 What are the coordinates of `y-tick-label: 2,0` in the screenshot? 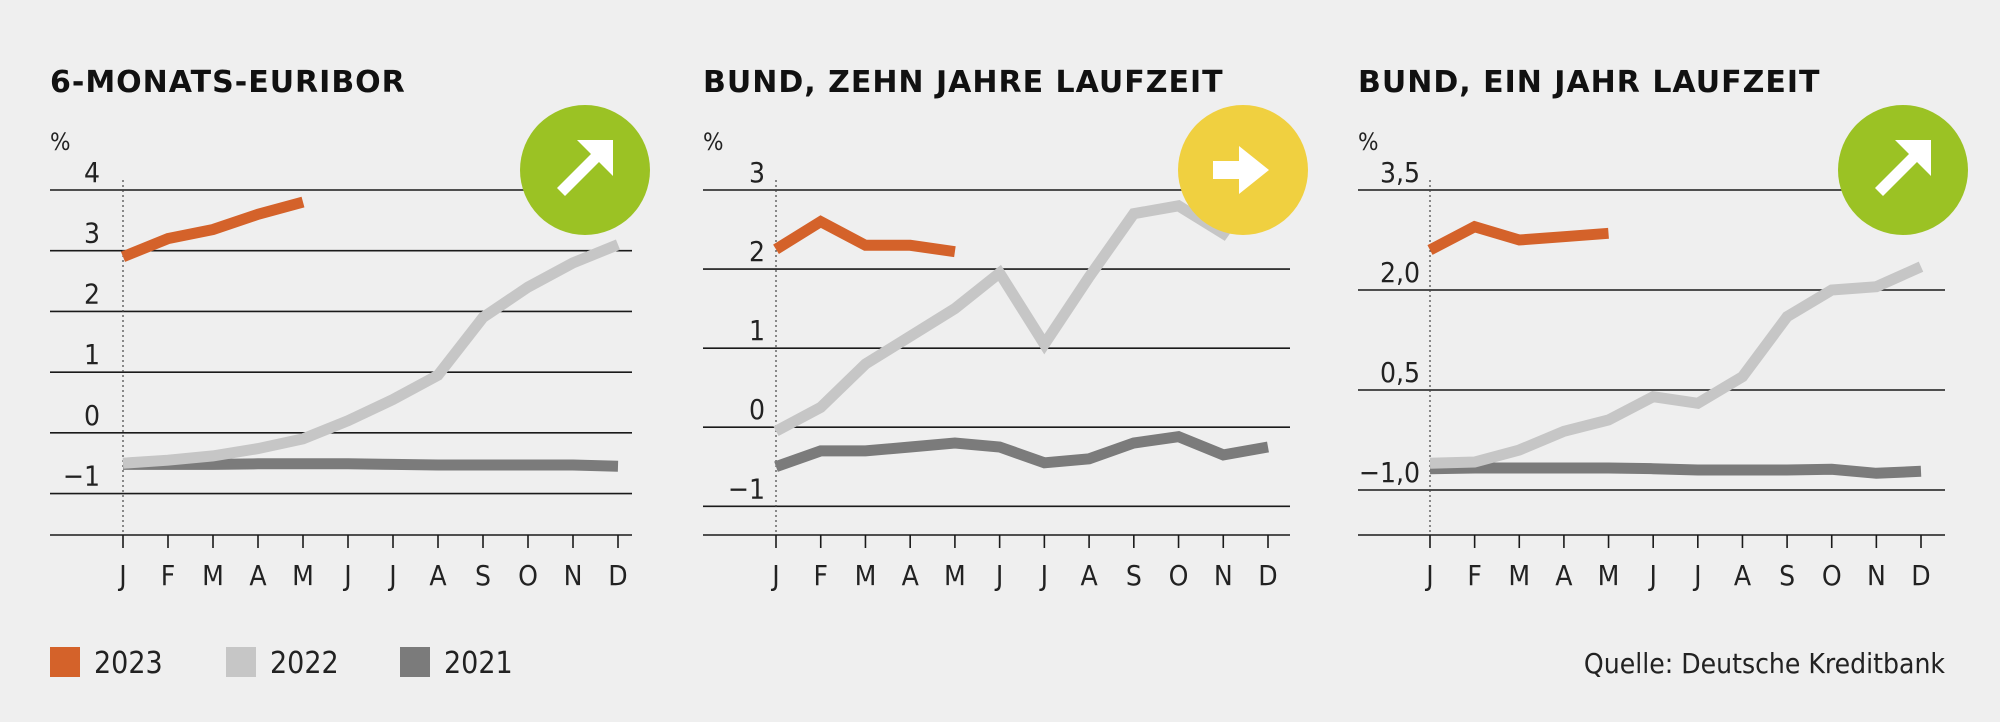 It's located at (1400, 272).